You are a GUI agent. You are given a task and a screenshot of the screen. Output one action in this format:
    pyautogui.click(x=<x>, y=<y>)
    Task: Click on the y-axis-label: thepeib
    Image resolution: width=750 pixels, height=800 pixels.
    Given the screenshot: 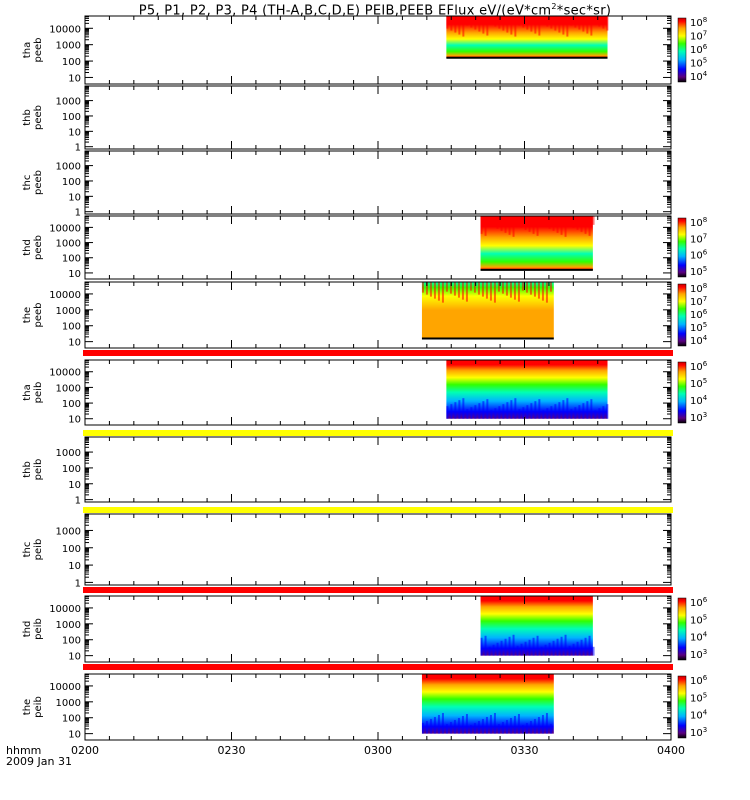 What is the action you would take?
    pyautogui.click(x=33, y=707)
    